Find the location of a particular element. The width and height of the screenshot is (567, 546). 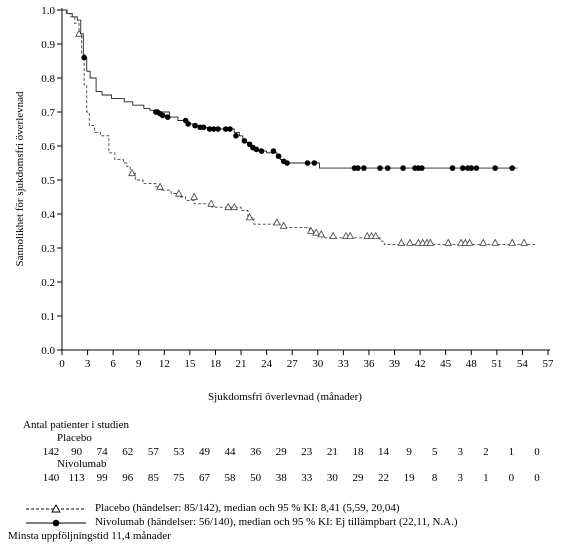

y-tick-label: 1.0 is located at coordinates (48, 11).